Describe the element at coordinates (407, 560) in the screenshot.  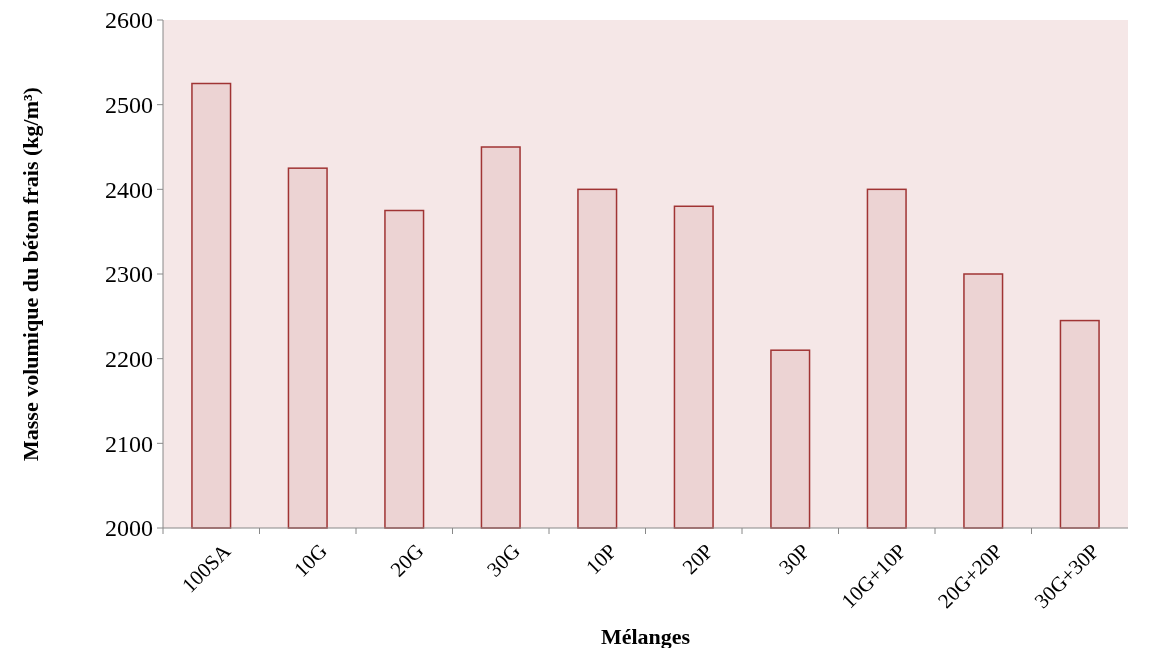
I see `x-tick-label: 20G` at that location.